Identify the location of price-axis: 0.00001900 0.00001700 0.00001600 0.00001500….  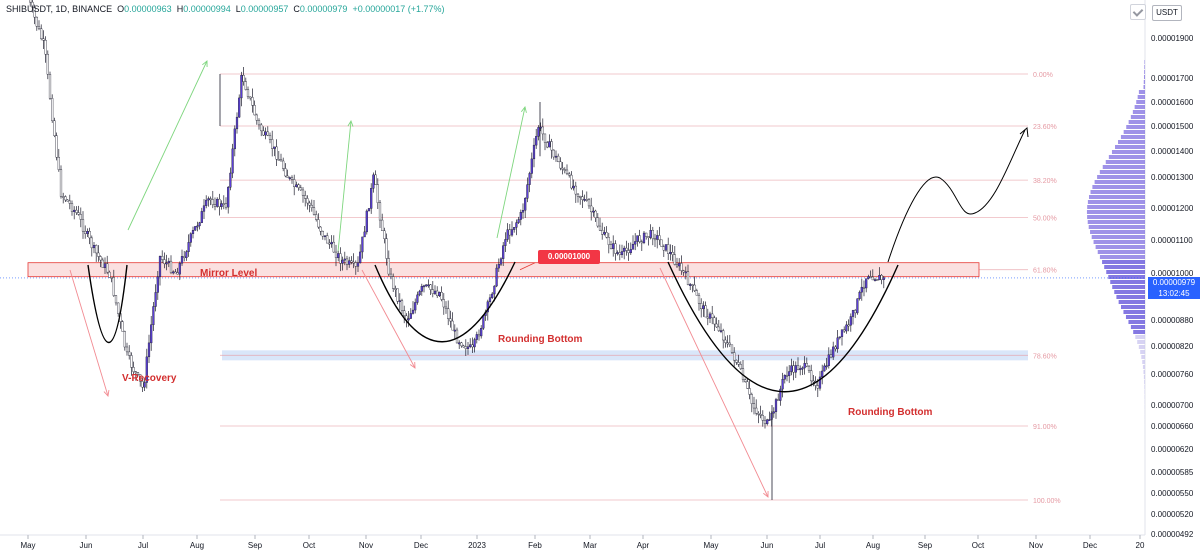
(1172, 286).